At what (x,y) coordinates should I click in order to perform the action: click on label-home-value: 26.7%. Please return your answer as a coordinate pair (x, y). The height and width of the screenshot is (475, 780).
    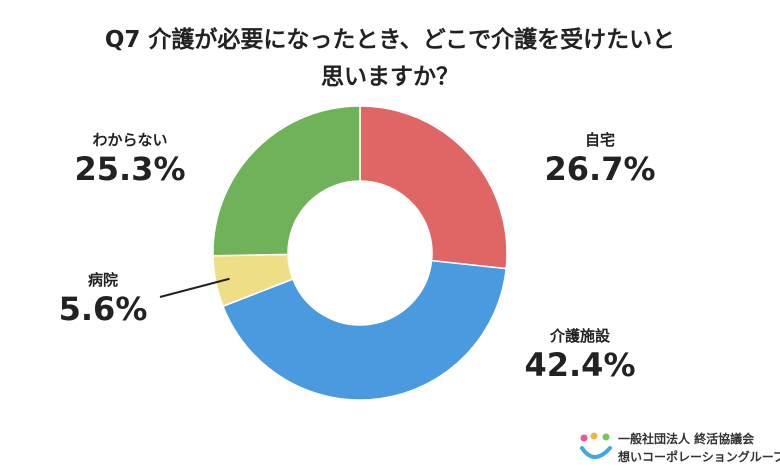
    Looking at the image, I should click on (600, 169).